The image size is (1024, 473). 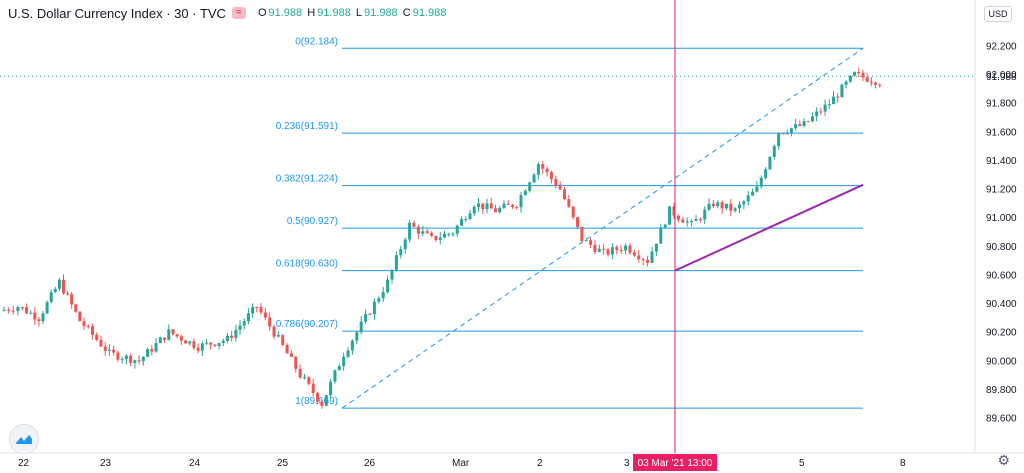 What do you see at coordinates (998, 14) in the screenshot?
I see `currency-button: USD` at bounding box center [998, 14].